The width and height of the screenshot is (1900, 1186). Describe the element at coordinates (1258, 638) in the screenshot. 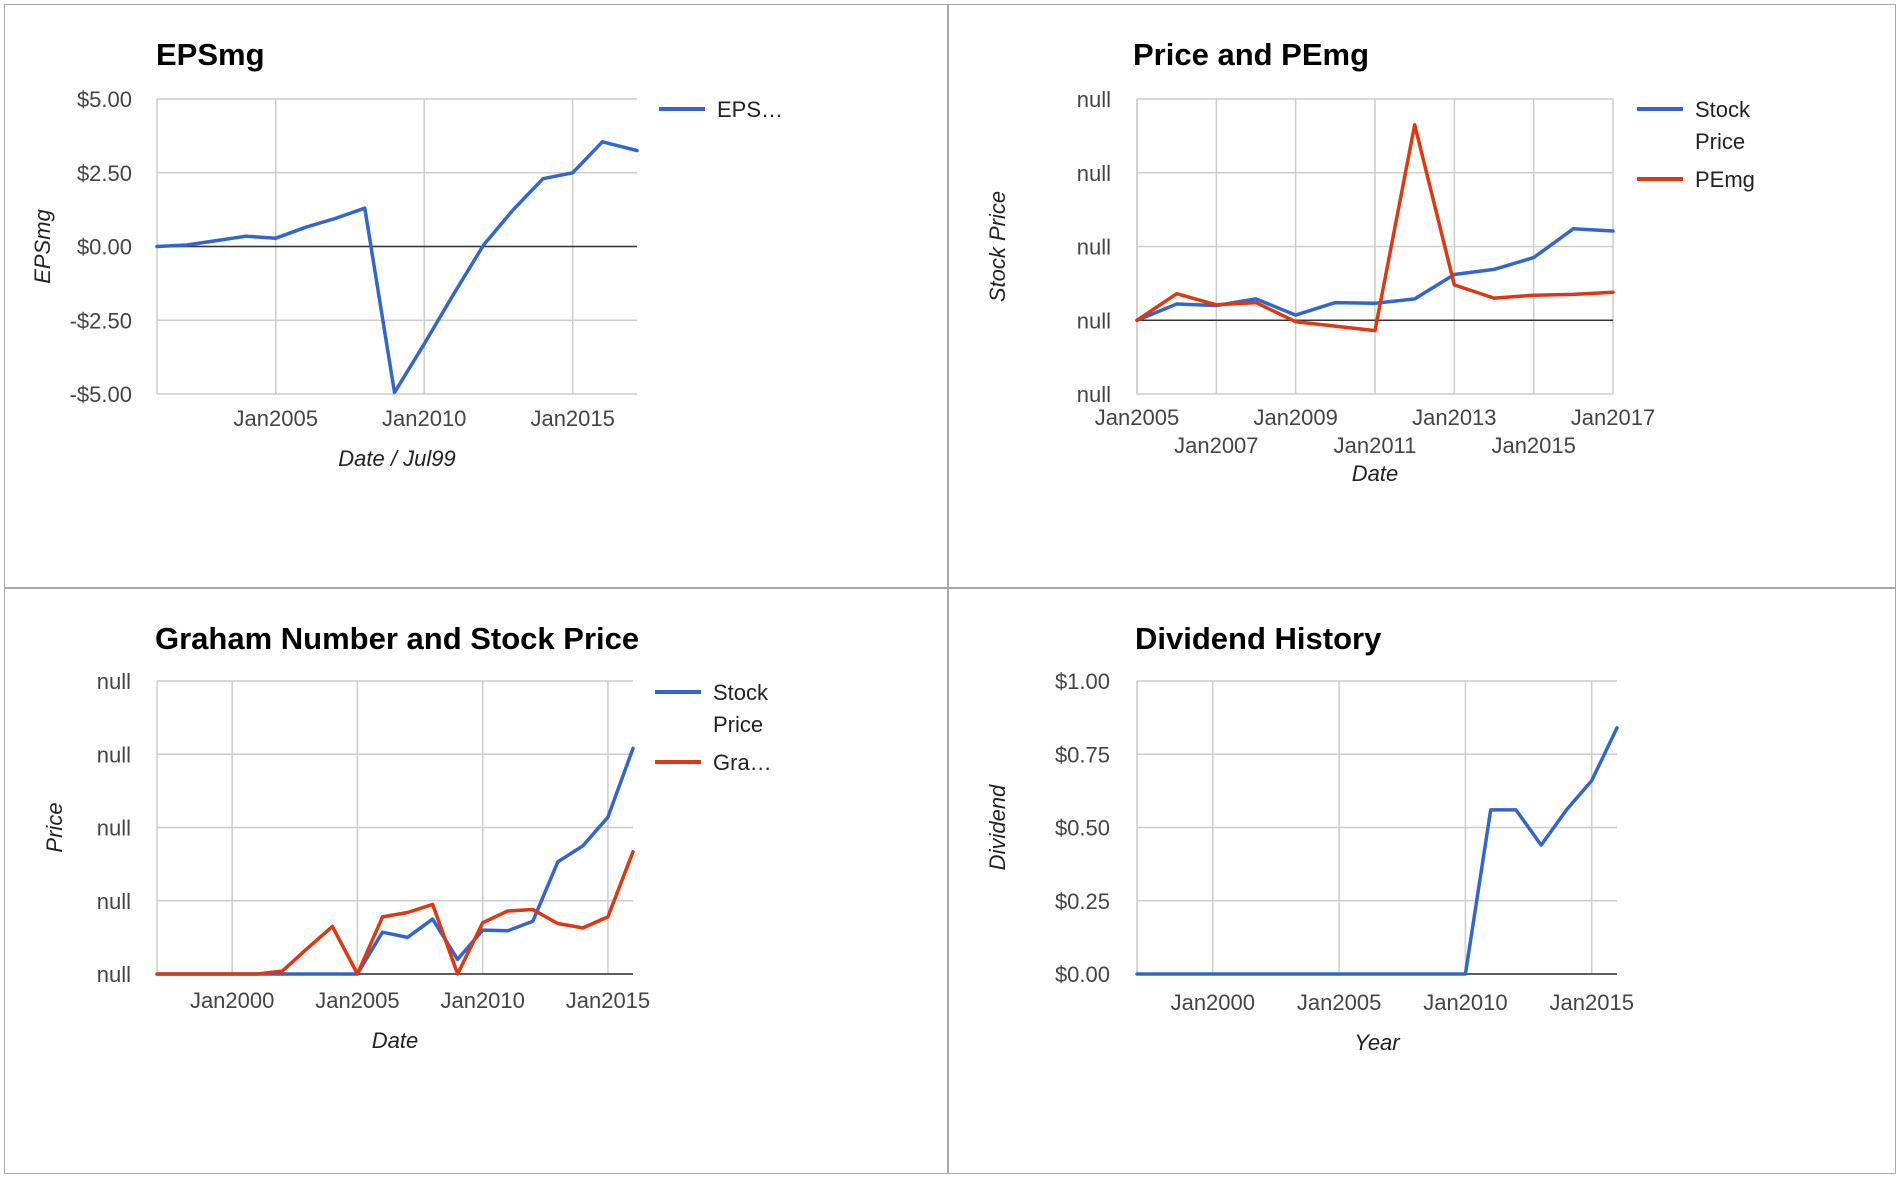

I see `chart-title: Dividend History` at that location.